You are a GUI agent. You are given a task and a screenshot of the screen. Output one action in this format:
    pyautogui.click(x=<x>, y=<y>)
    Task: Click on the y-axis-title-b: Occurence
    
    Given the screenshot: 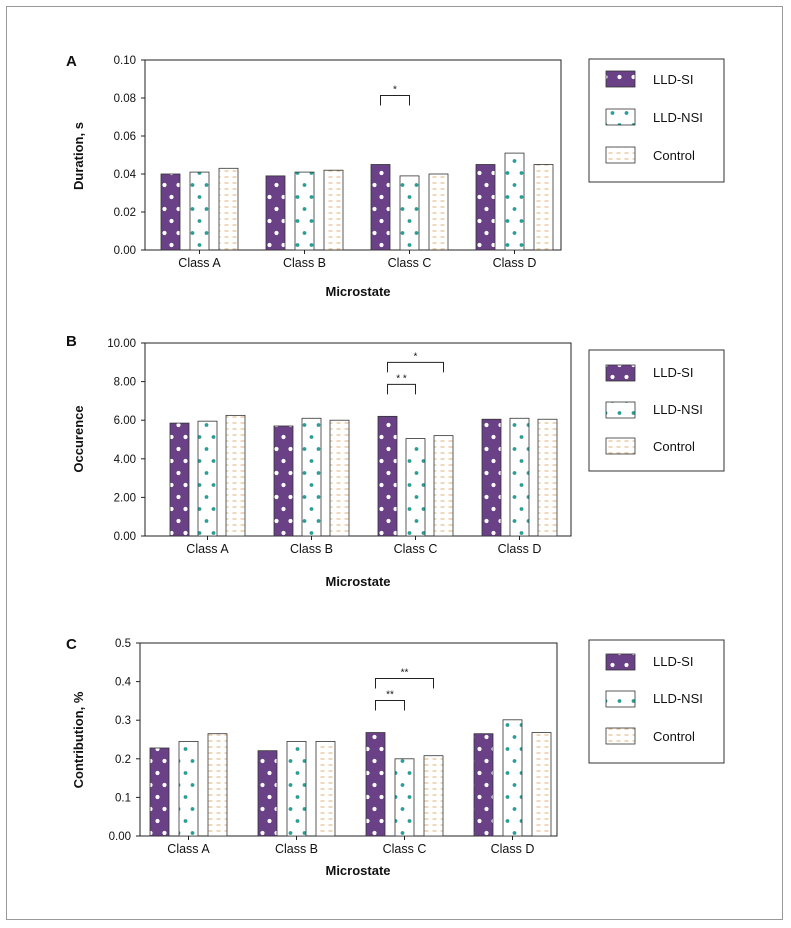 What is the action you would take?
    pyautogui.click(x=78, y=438)
    